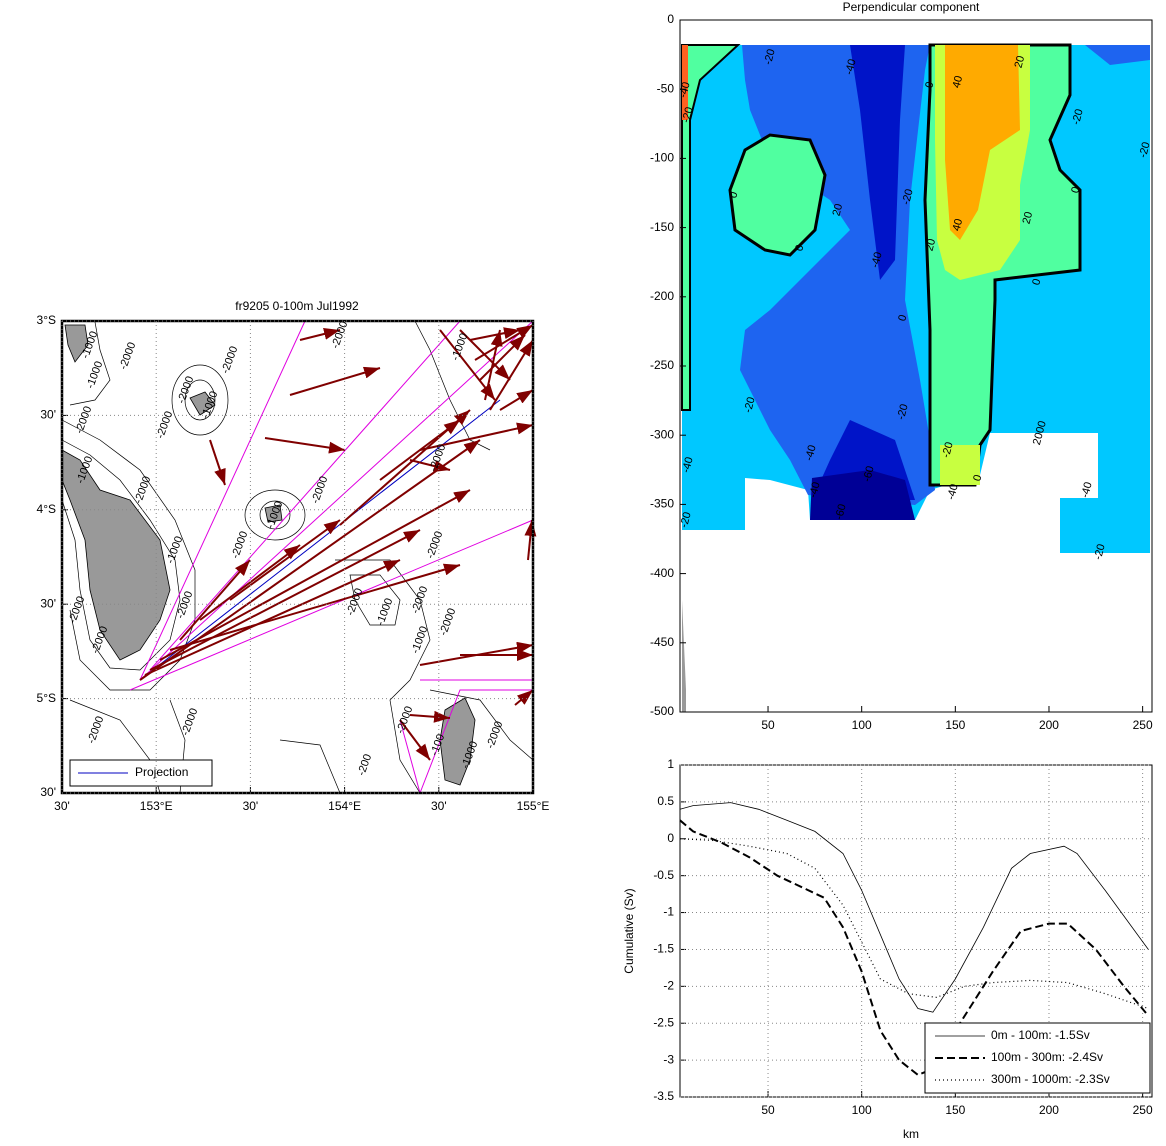  What do you see at coordinates (344, 806) in the screenshot?
I see `x-tick-label: 154°E` at bounding box center [344, 806].